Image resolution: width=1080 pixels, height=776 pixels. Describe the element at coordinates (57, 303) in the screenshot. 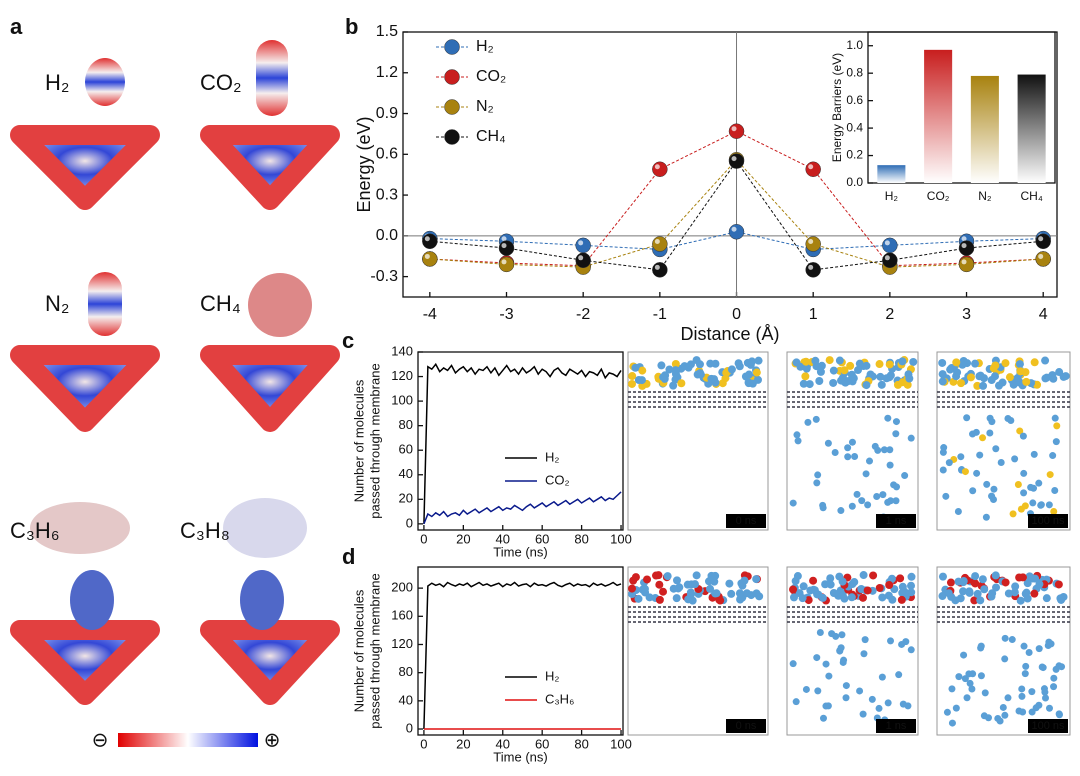

I see `molecule-label: N₂` at that location.